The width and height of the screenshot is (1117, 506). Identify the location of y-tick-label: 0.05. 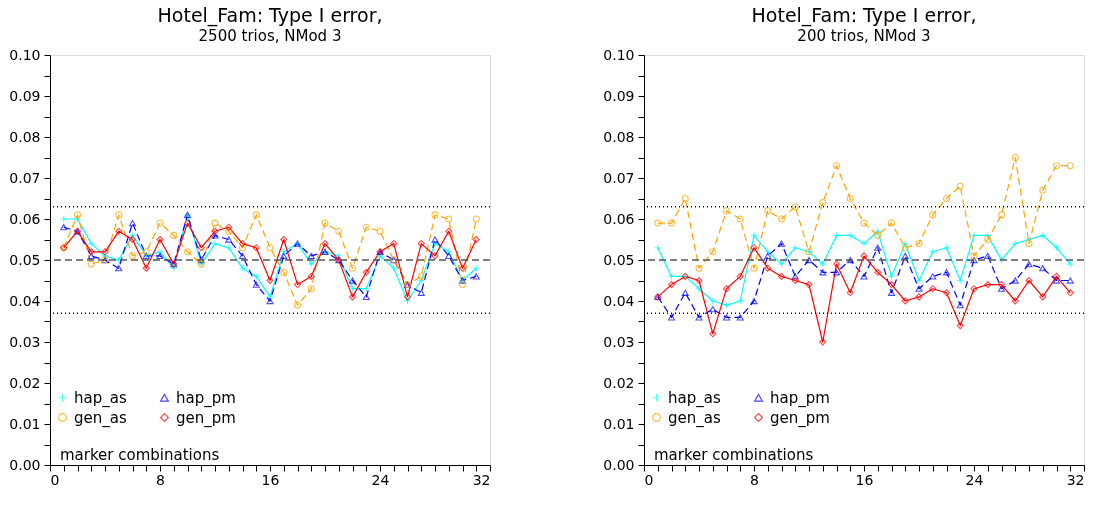
(619, 259).